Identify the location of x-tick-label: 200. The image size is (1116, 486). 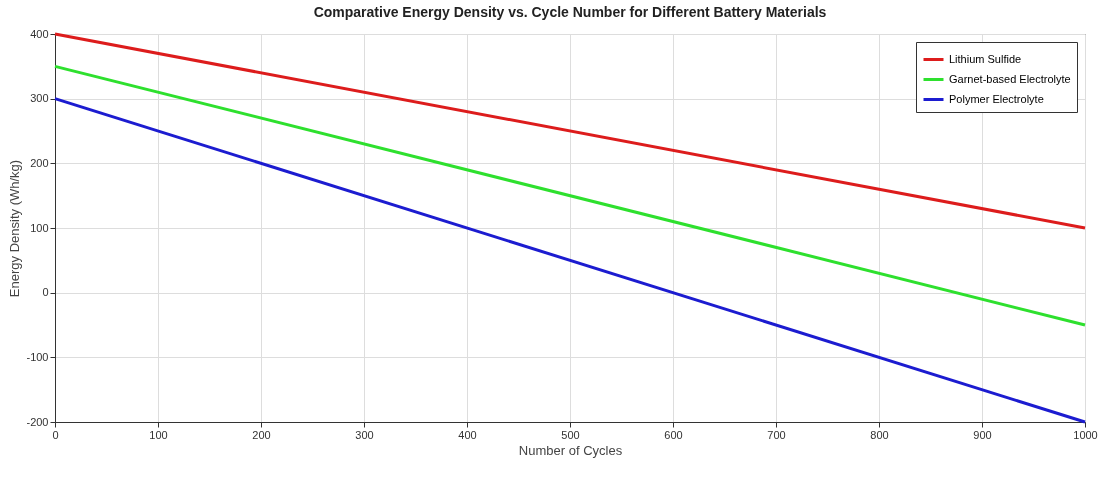
(261, 434).